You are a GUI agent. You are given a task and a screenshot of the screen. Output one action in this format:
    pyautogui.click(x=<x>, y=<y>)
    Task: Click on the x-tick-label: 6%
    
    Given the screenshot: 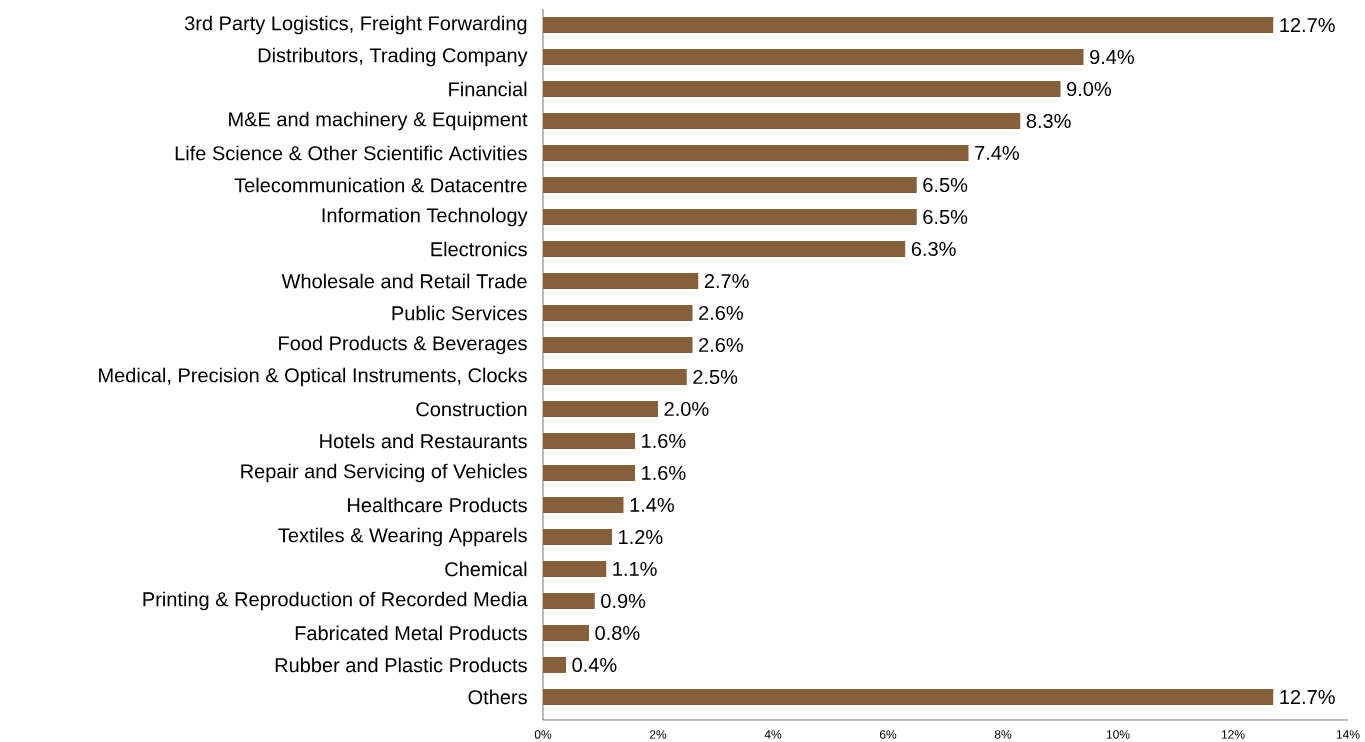 What is the action you would take?
    pyautogui.click(x=888, y=734)
    